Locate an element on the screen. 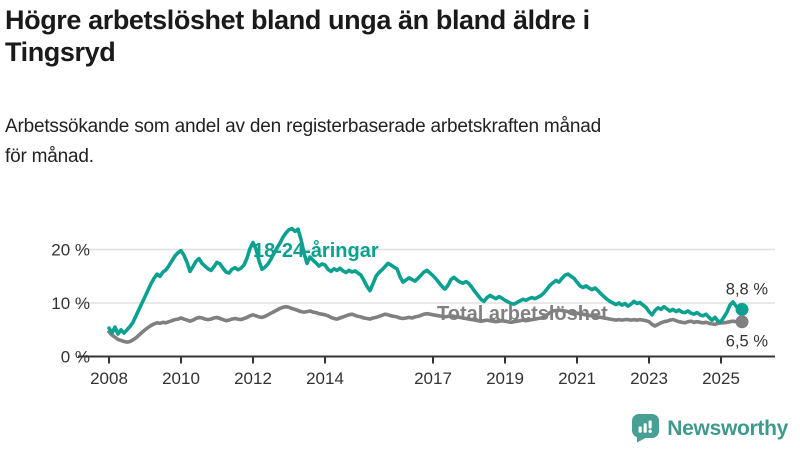  x-tick-label: 2021 is located at coordinates (577, 378).